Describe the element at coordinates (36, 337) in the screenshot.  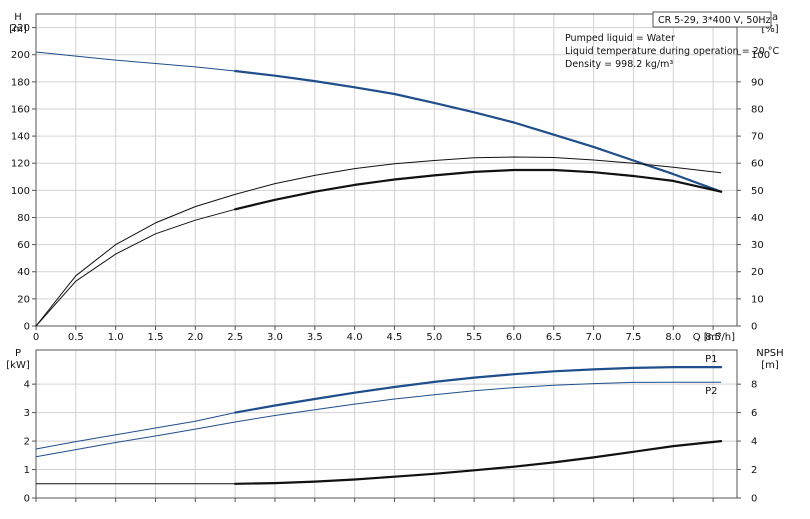
I see `x-tick-label: 0` at that location.